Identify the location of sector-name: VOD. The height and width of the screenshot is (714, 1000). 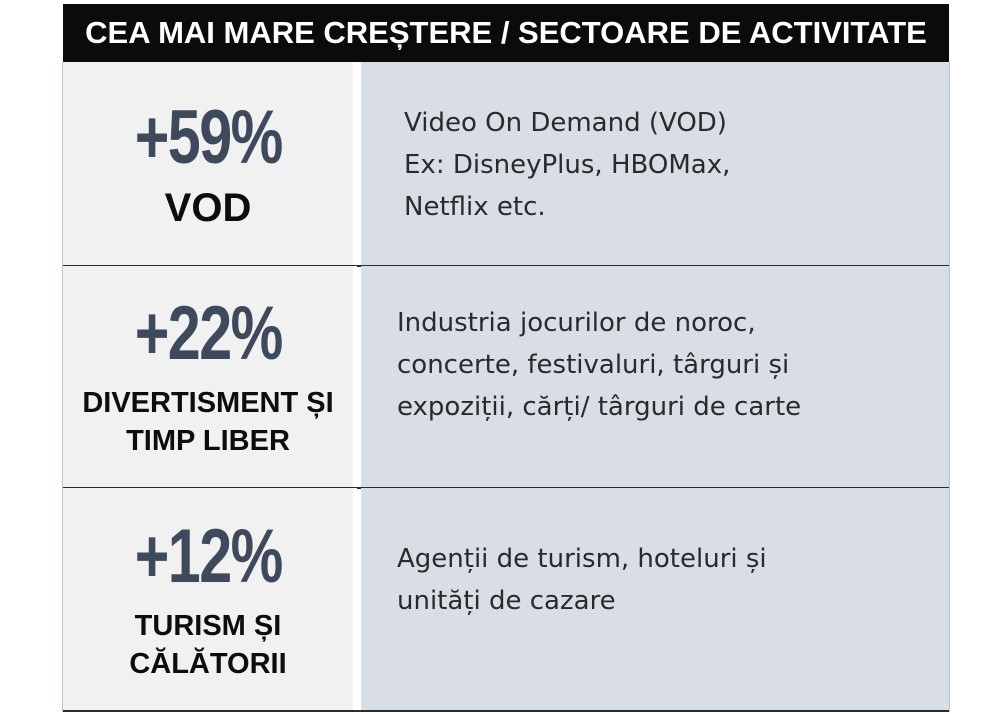
(208, 208).